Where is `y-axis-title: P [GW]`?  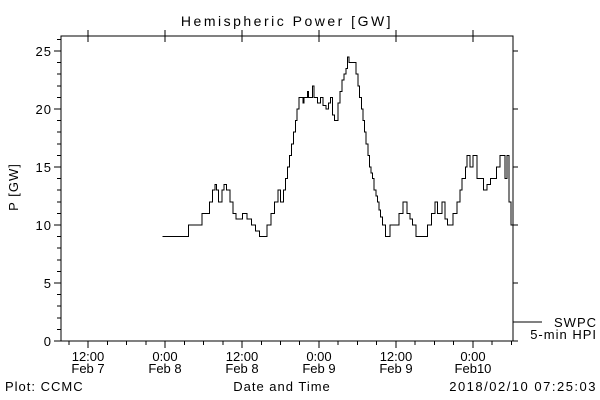
y-axis-title: P [GW] is located at coordinates (13, 187).